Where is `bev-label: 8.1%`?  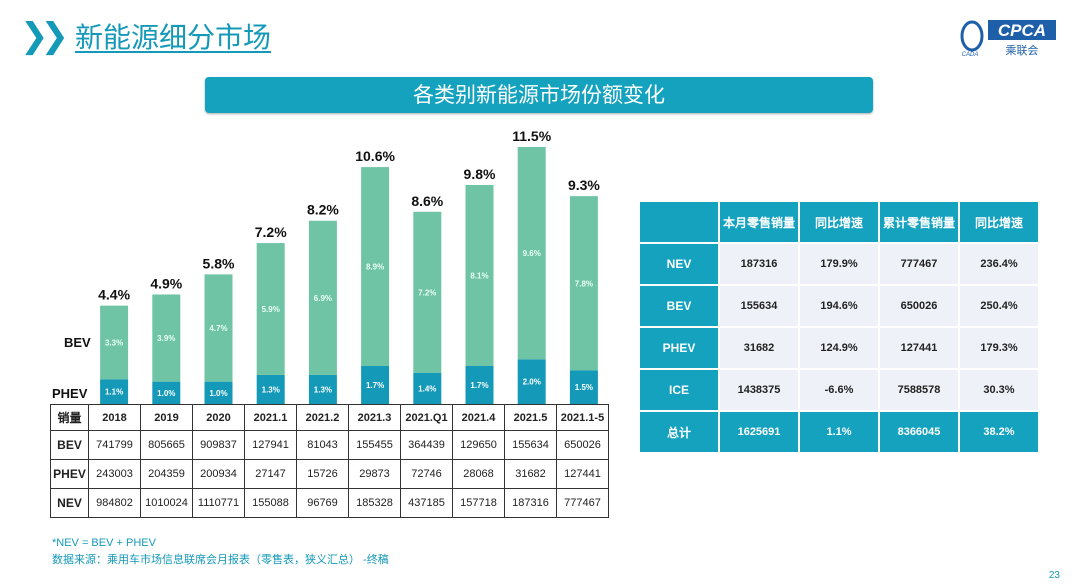 bev-label: 8.1% is located at coordinates (479, 275).